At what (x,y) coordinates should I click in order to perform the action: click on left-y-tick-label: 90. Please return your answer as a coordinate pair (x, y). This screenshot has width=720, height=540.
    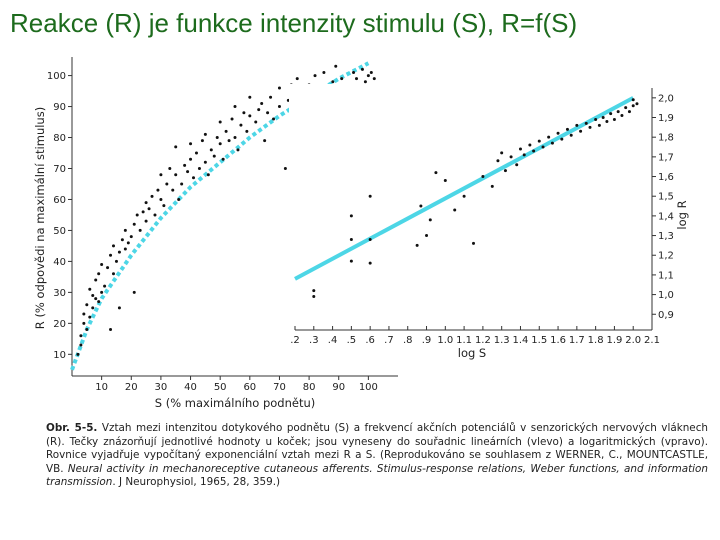
    Looking at the image, I should click on (59, 107).